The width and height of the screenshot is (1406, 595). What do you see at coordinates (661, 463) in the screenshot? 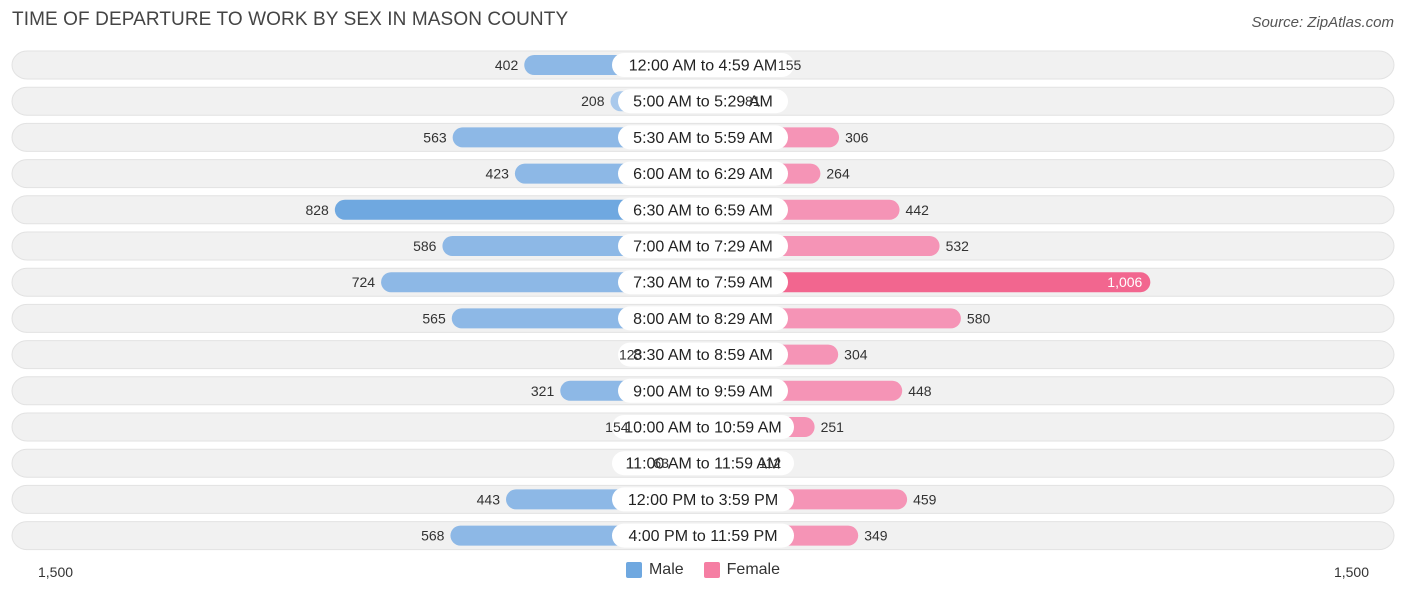
I see `male-value-label: 63` at bounding box center [661, 463].